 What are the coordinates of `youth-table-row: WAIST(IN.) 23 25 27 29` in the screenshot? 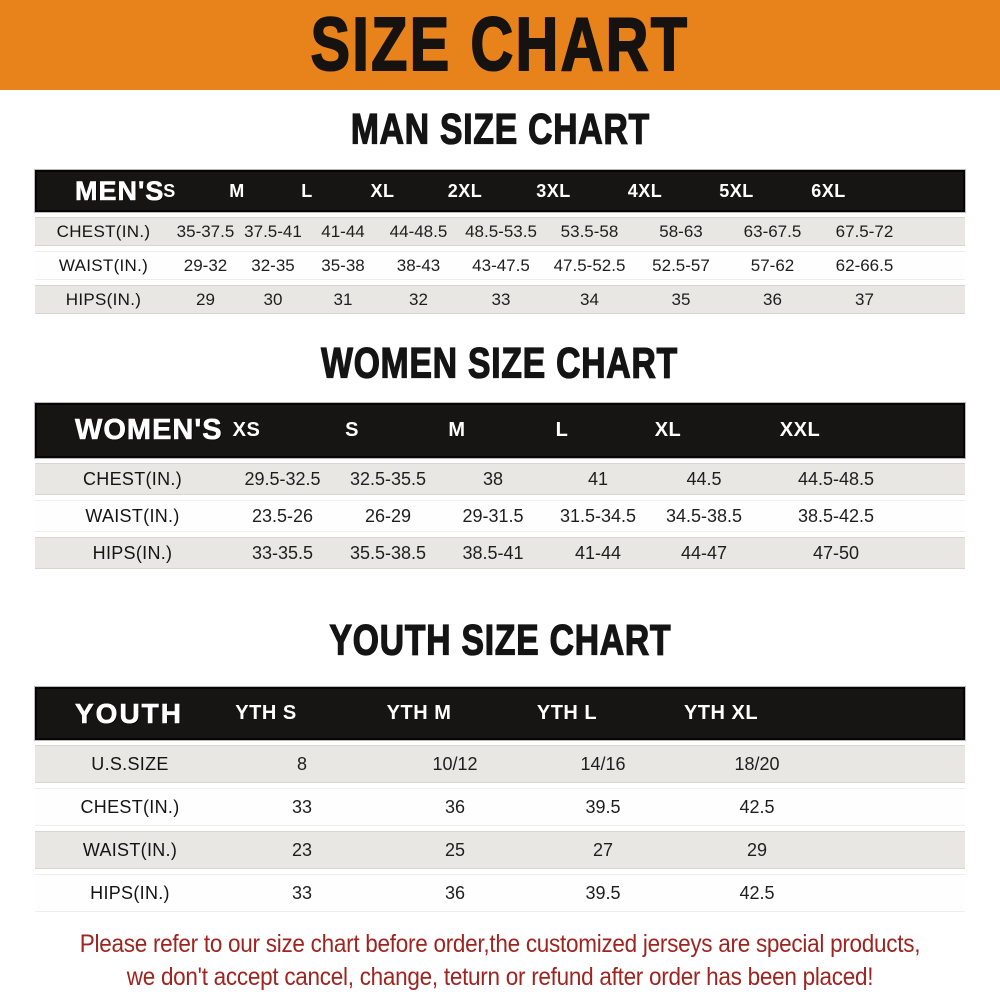 It's located at (500, 850).